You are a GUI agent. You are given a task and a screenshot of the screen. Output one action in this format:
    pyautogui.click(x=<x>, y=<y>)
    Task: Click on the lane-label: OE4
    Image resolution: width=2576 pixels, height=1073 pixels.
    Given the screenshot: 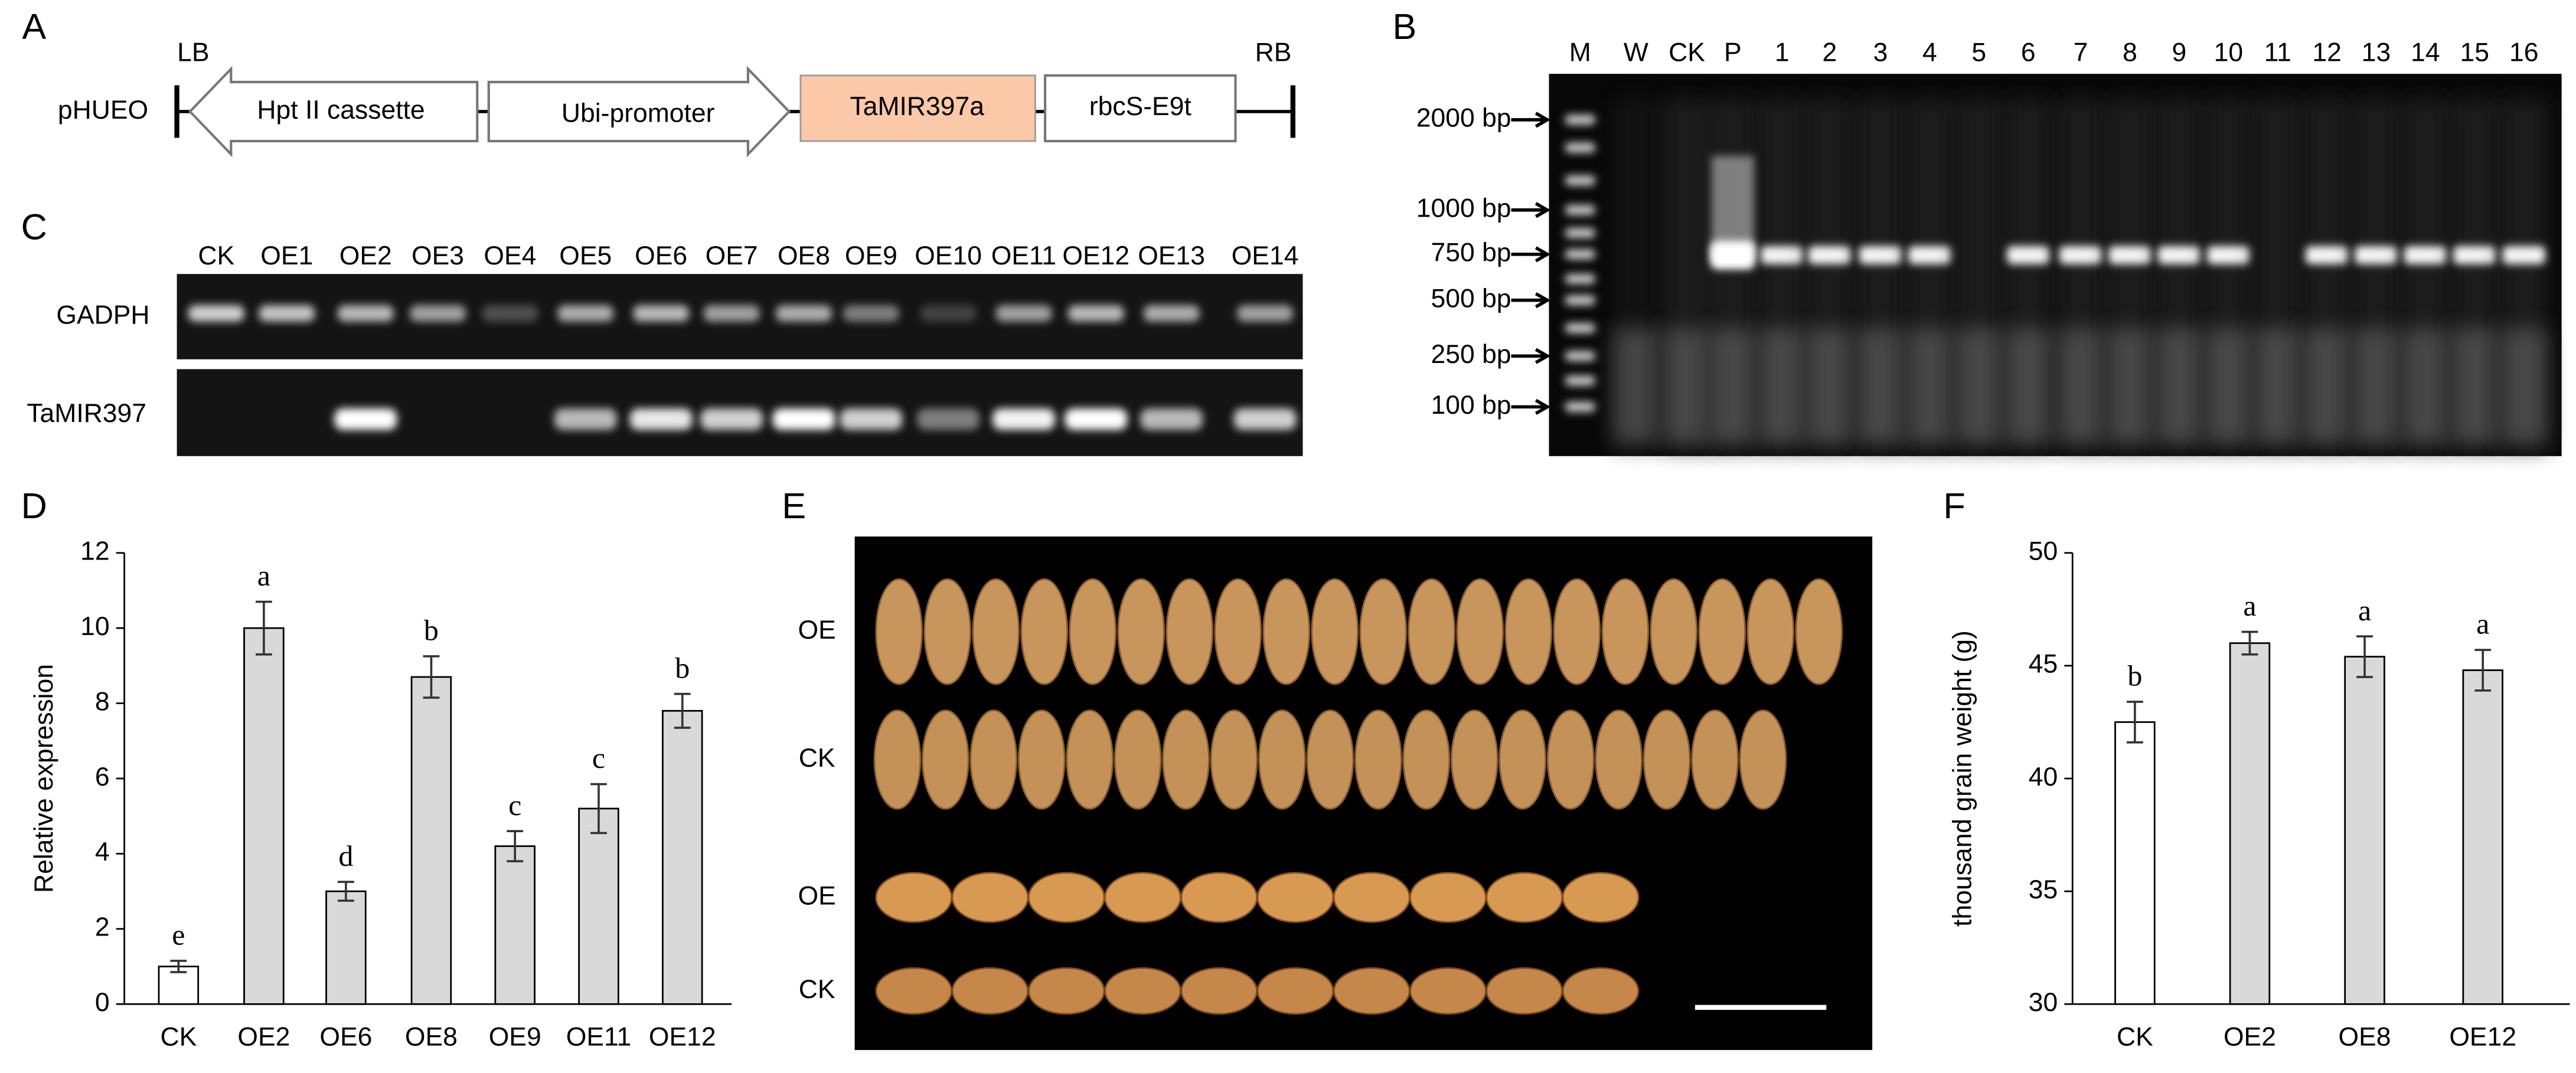 What is the action you would take?
    pyautogui.click(x=510, y=256)
    